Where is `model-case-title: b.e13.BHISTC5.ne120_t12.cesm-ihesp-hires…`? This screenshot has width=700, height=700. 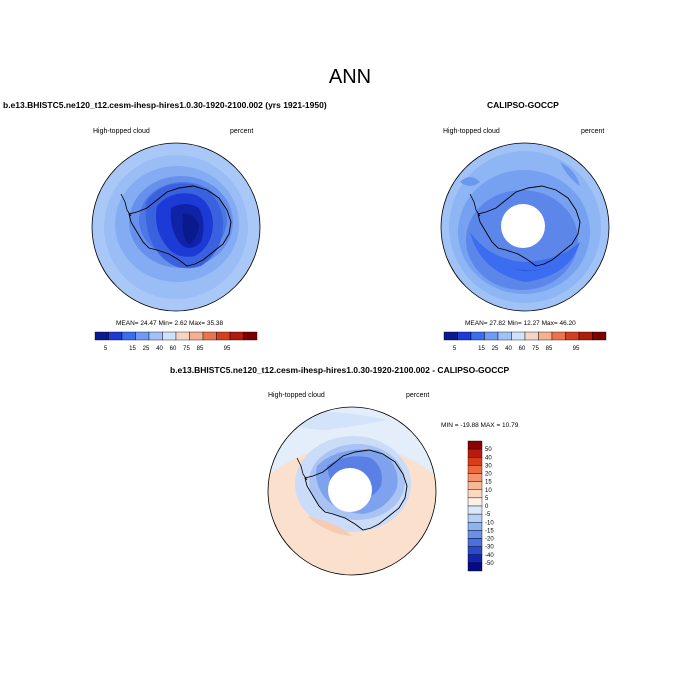
model-case-title: b.e13.BHISTC5.ne120_t12.cesm-ihesp-hires… is located at coordinates (165, 105).